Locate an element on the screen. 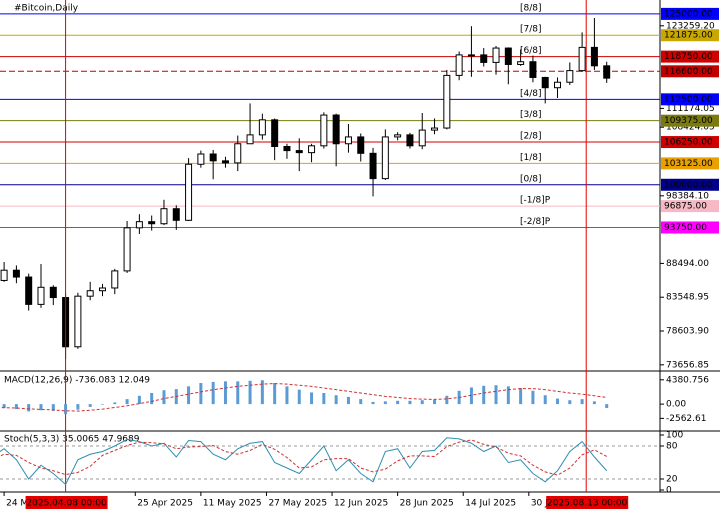 The height and width of the screenshot is (514, 720). y-tick-label: 83548.95 is located at coordinates (687, 298).